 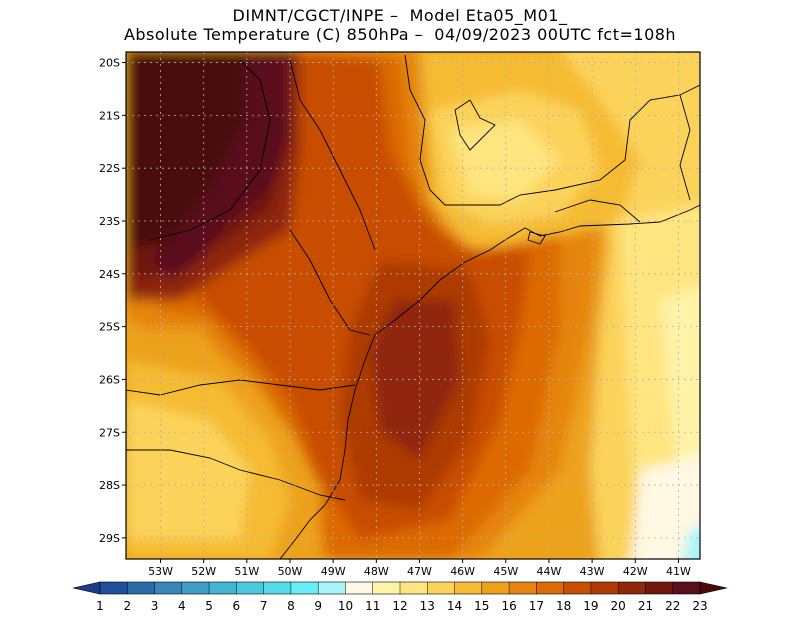 What do you see at coordinates (330, 282) in the screenshot?
I see `state-border-ms-pr` at bounding box center [330, 282].